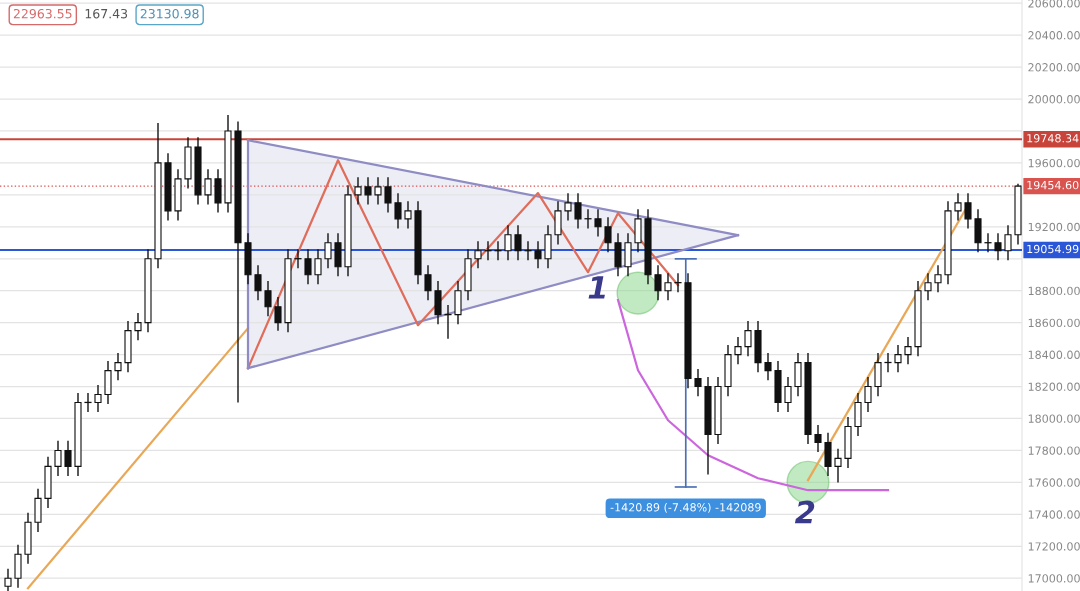 Image resolution: width=1080 pixels, height=591 pixels. Describe the element at coordinates (1054, 4) in the screenshot. I see `y-tick-label: 20600.00` at that location.